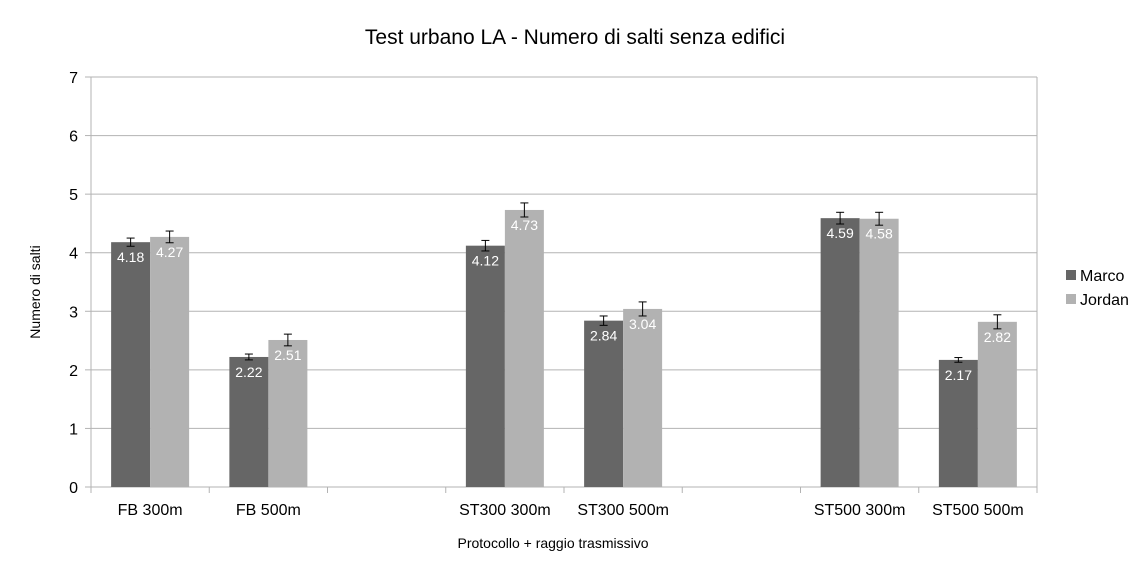 This screenshot has height=575, width=1147. I want to click on data-label: 4.58, so click(879, 234).